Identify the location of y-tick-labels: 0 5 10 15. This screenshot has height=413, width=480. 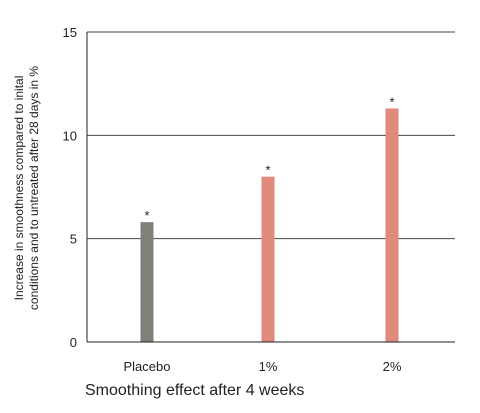
(70, 187).